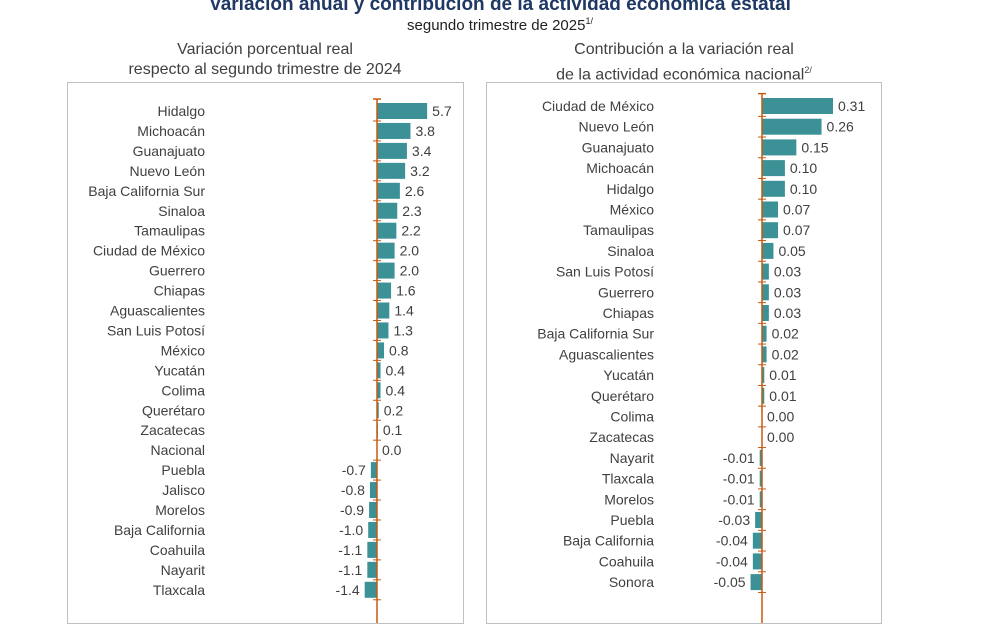 The image size is (1000, 628). What do you see at coordinates (264, 69) in the screenshot?
I see `left-title-line2: respecto al segundo trimestre de 2024` at bounding box center [264, 69].